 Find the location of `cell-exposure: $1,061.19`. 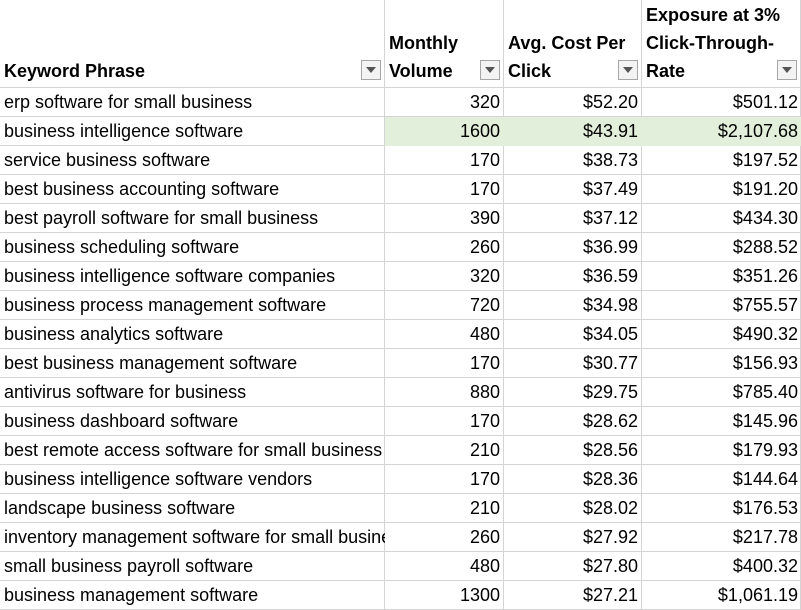

cell-exposure: $1,061.19 is located at coordinates (757, 595).